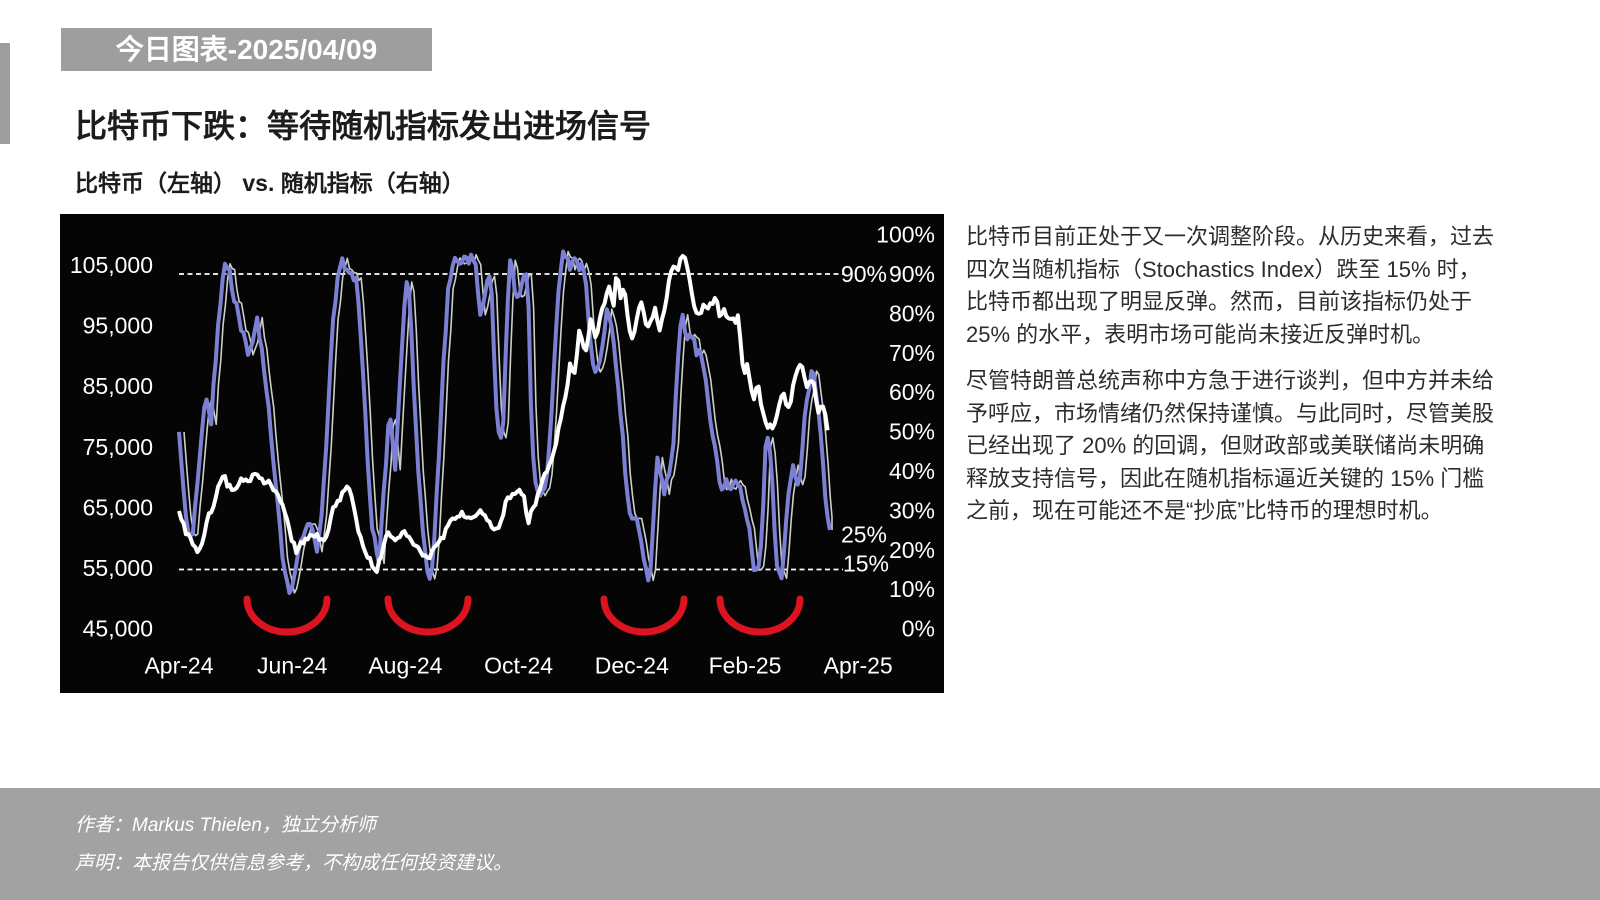  What do you see at coordinates (912, 510) in the screenshot?
I see `svg-text: 30%` at bounding box center [912, 510].